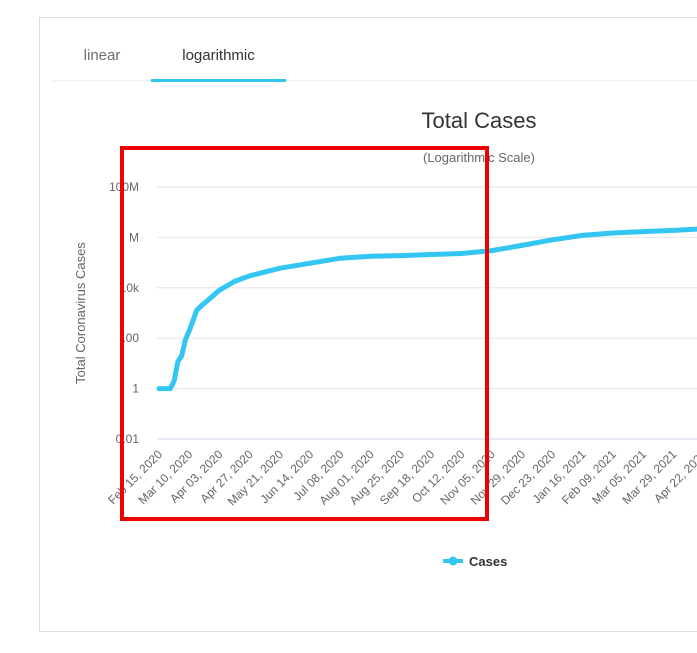 This screenshot has height=653, width=697. What do you see at coordinates (130, 288) in the screenshot?
I see `y-tick-label: 10k` at bounding box center [130, 288].